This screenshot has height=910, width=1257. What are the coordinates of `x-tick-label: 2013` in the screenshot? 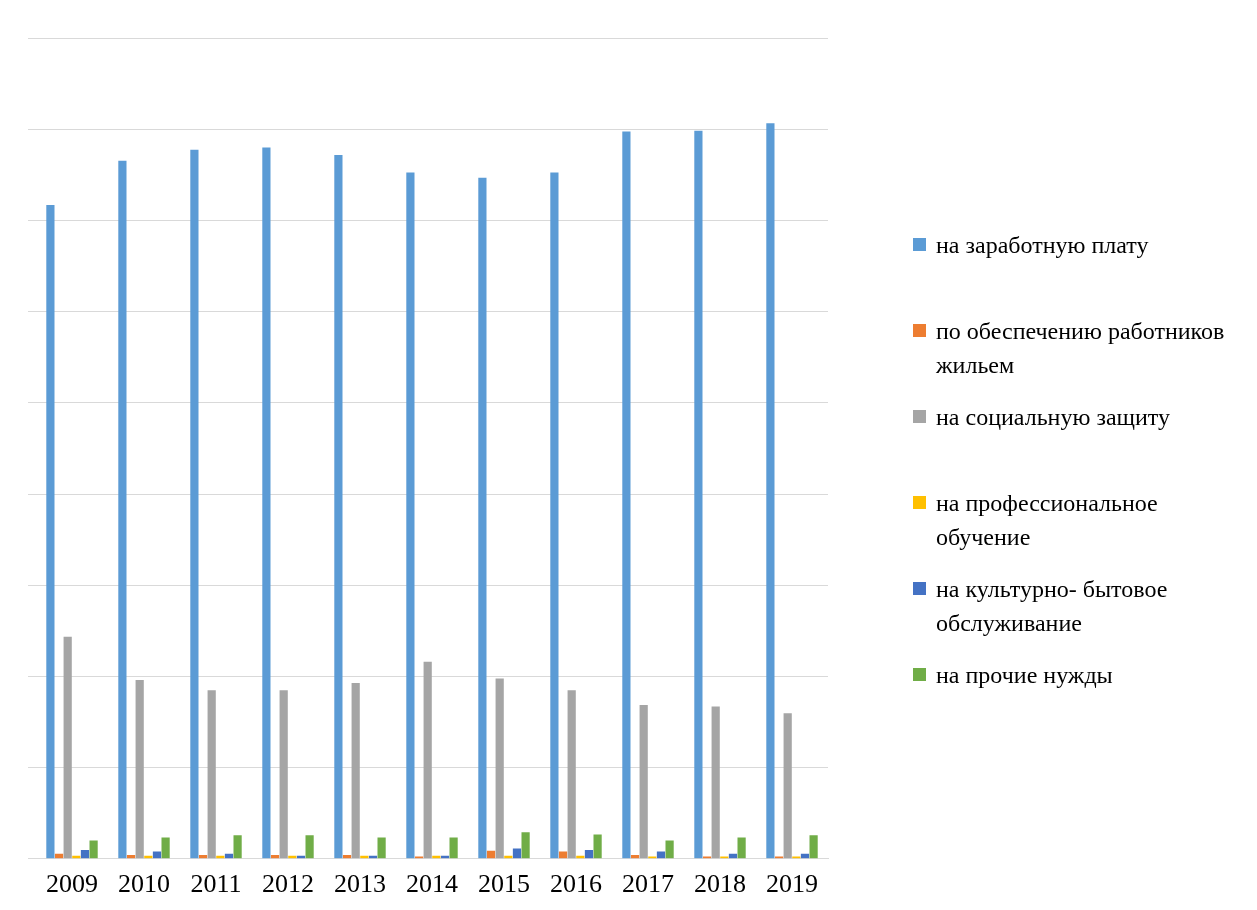 It's located at (360, 884).